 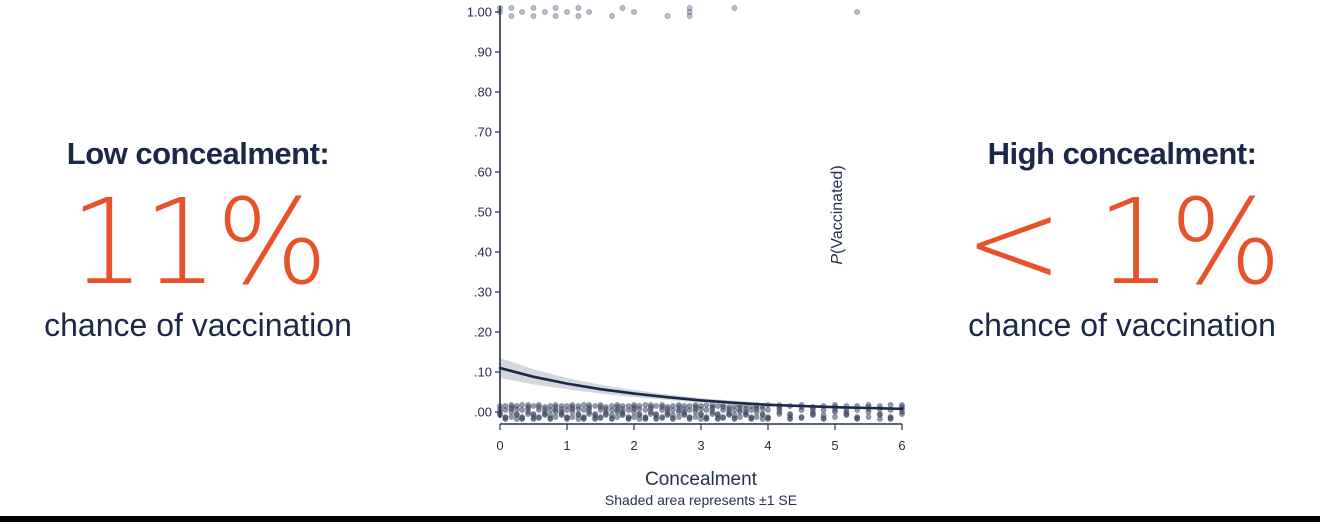 What do you see at coordinates (701, 388) in the screenshot?
I see `fit-line` at bounding box center [701, 388].